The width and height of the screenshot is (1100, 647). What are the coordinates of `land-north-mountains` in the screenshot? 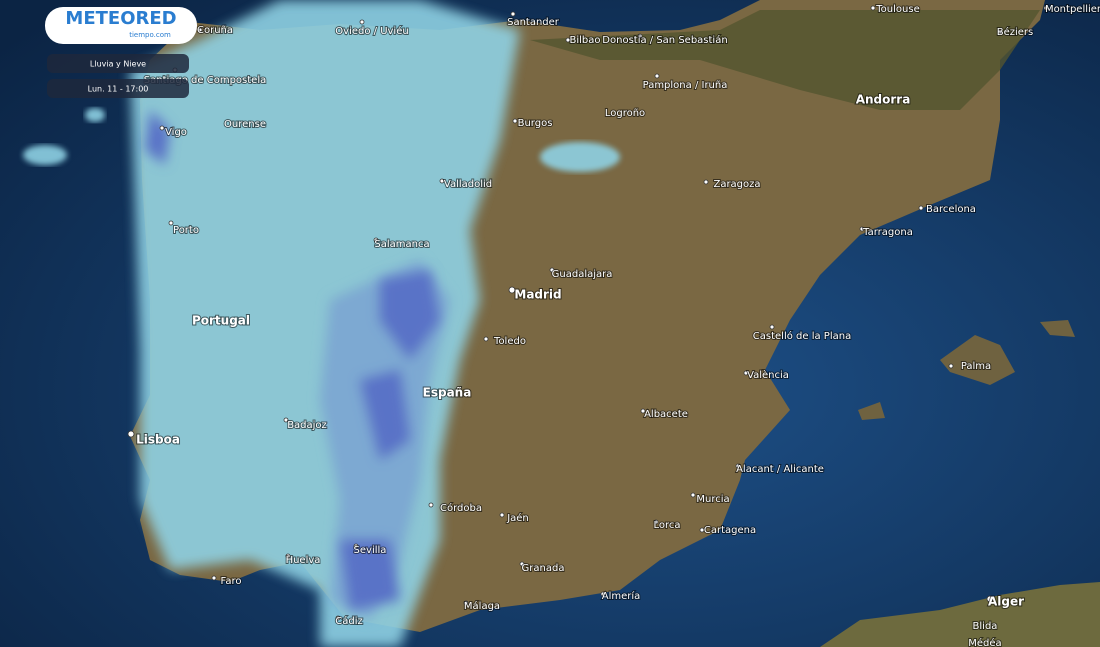 It's located at (785, 60).